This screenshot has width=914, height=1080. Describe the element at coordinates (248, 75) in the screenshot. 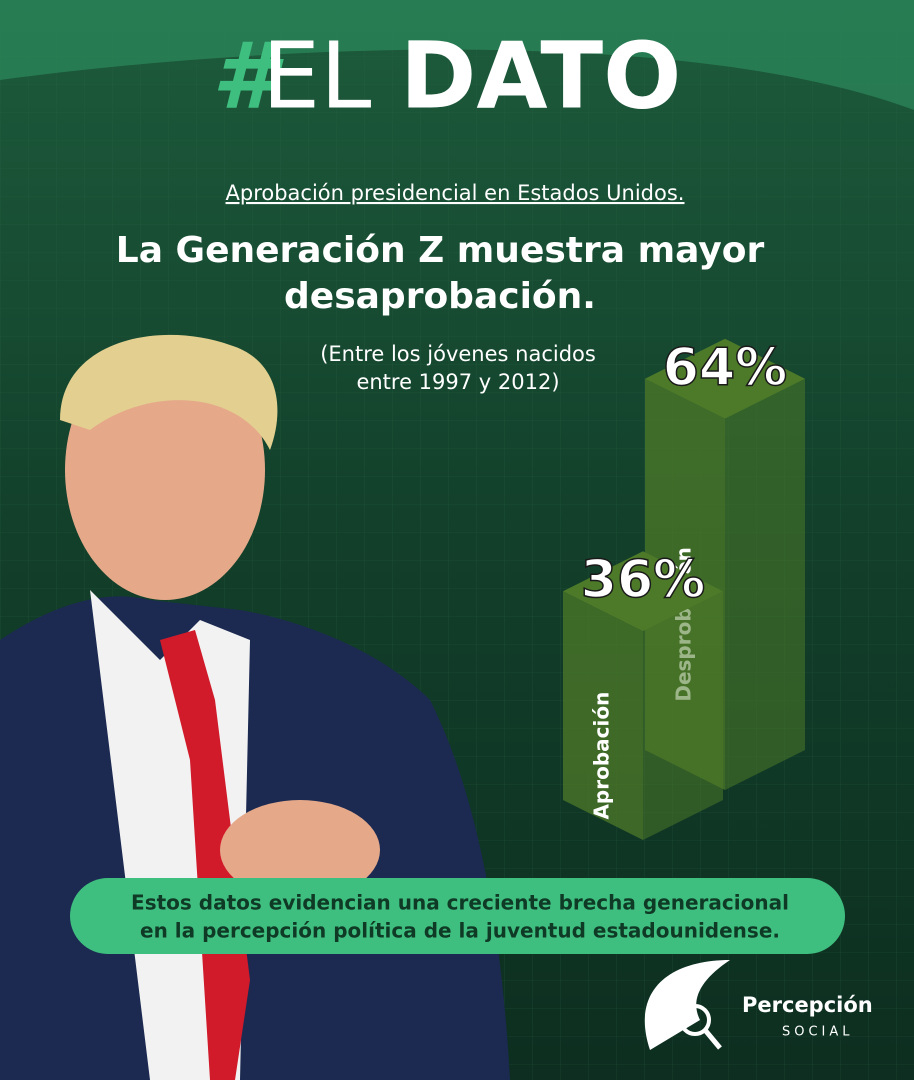

I see `logo-hash: #` at that location.